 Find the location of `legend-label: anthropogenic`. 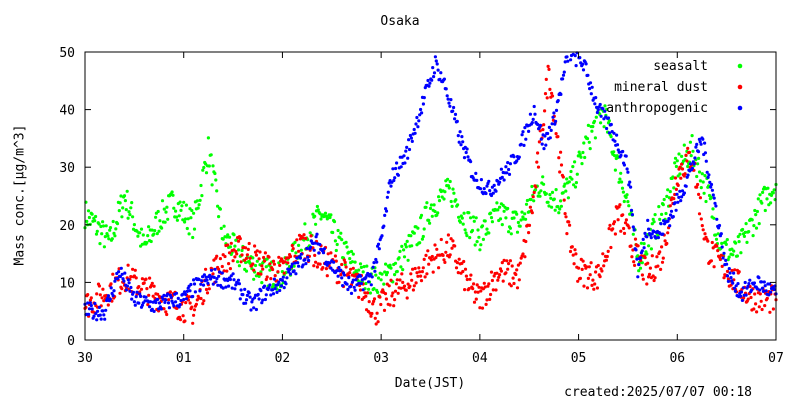

legend-label: anthropogenic is located at coordinates (657, 108).